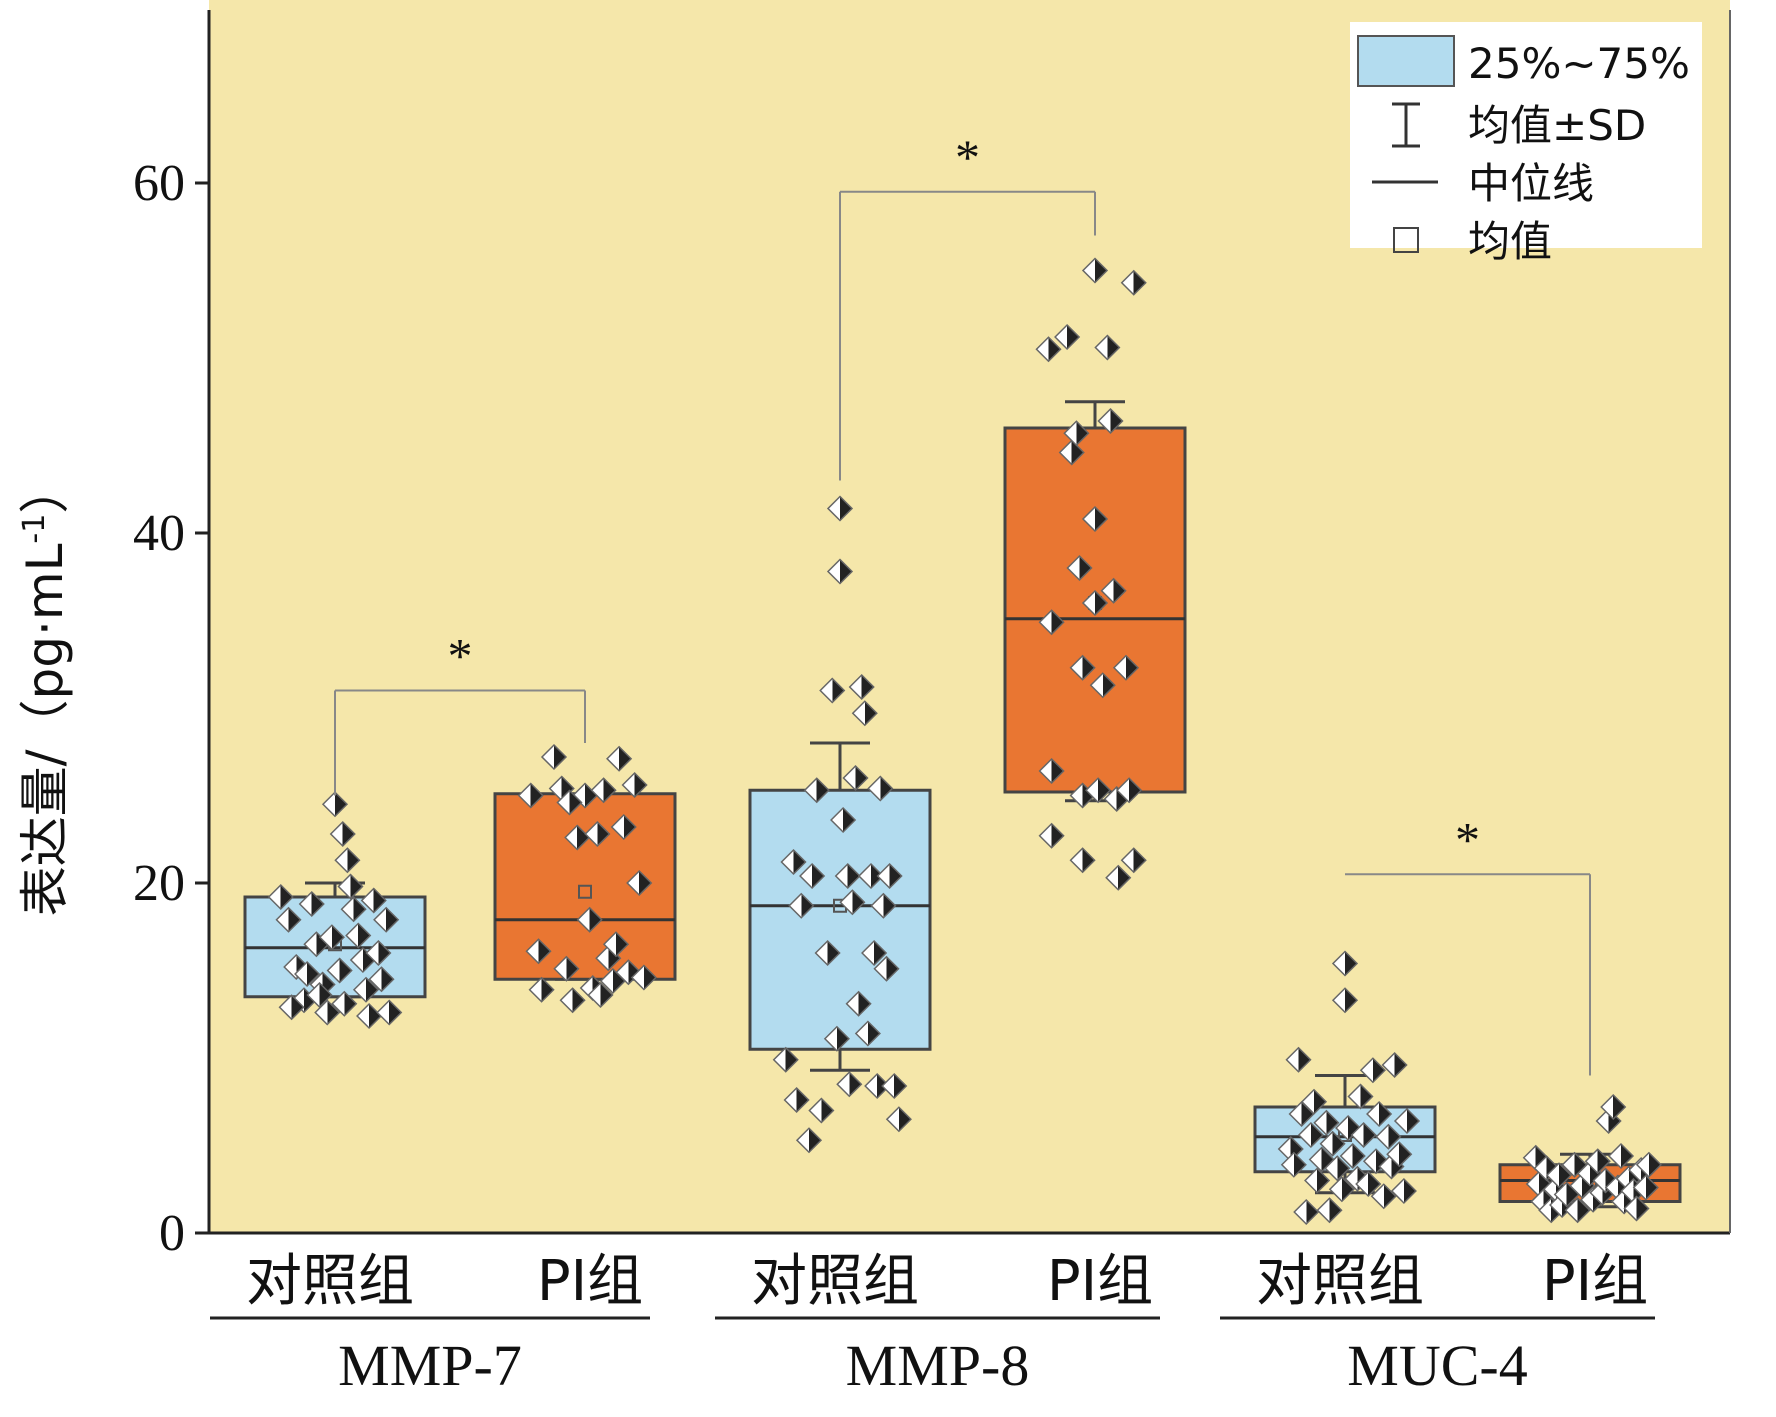 The image size is (1776, 1417). What do you see at coordinates (1531, 183) in the screenshot?
I see `legend-label: 中位线` at bounding box center [1531, 183].